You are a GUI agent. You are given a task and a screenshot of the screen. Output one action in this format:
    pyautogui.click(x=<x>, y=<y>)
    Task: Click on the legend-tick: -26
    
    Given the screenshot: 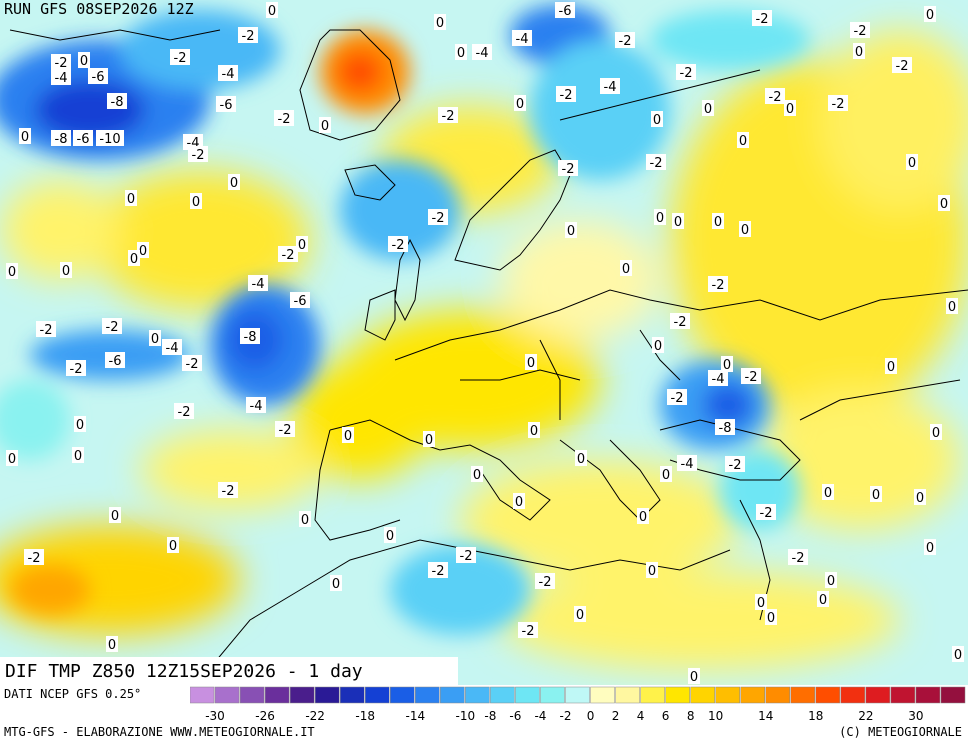 What is the action you would take?
    pyautogui.click(x=265, y=716)
    